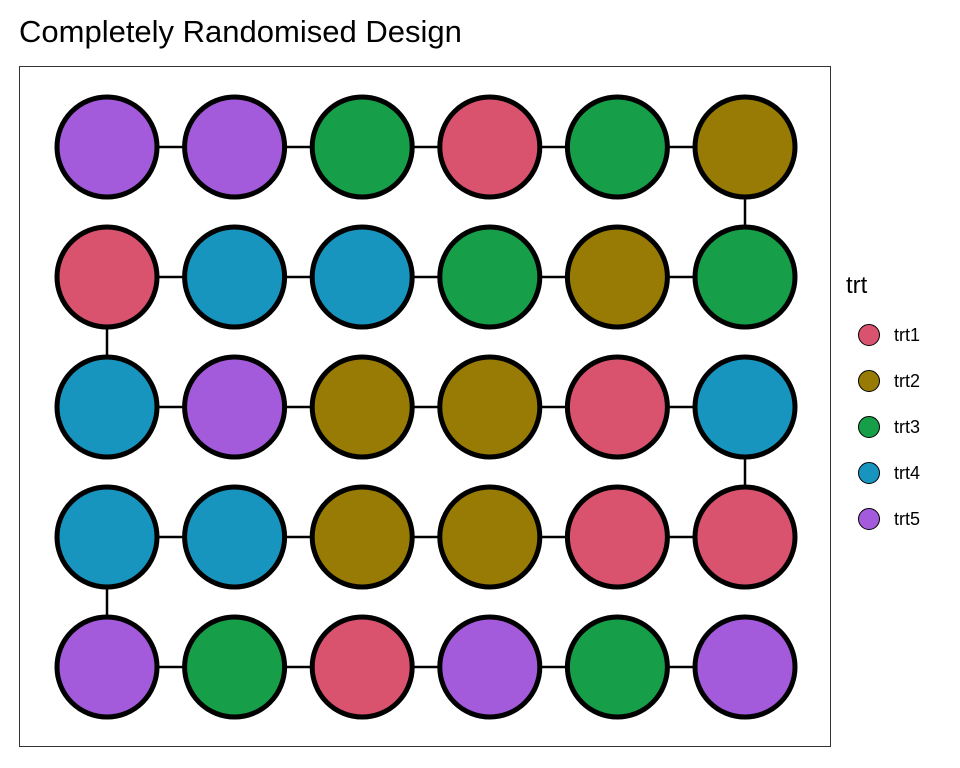 The width and height of the screenshot is (960, 768). I want to click on legend: trt trt1 trt2 trt3 trt4 trt5, so click(883, 407).